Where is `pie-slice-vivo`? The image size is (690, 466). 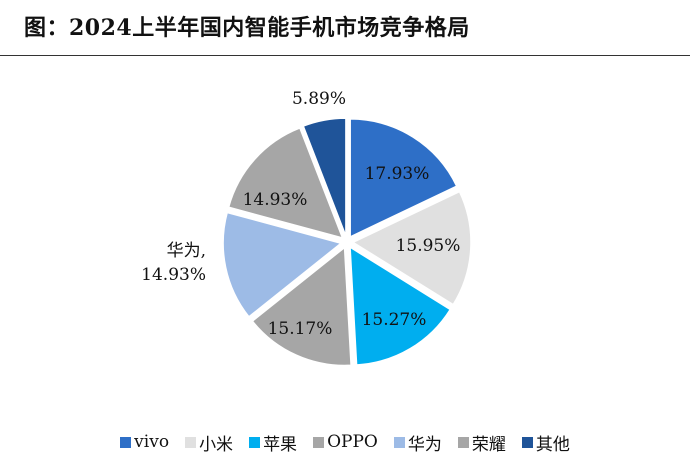 pie-slice-vivo is located at coordinates (403, 178).